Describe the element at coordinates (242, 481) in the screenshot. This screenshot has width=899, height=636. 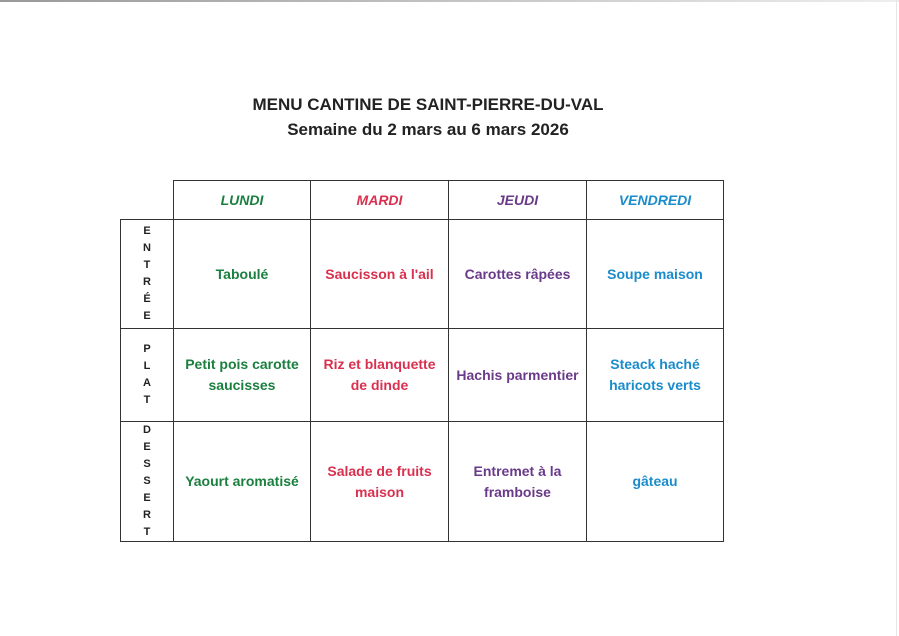
I see `menu-cell: Yaourt aromatisé` at that location.